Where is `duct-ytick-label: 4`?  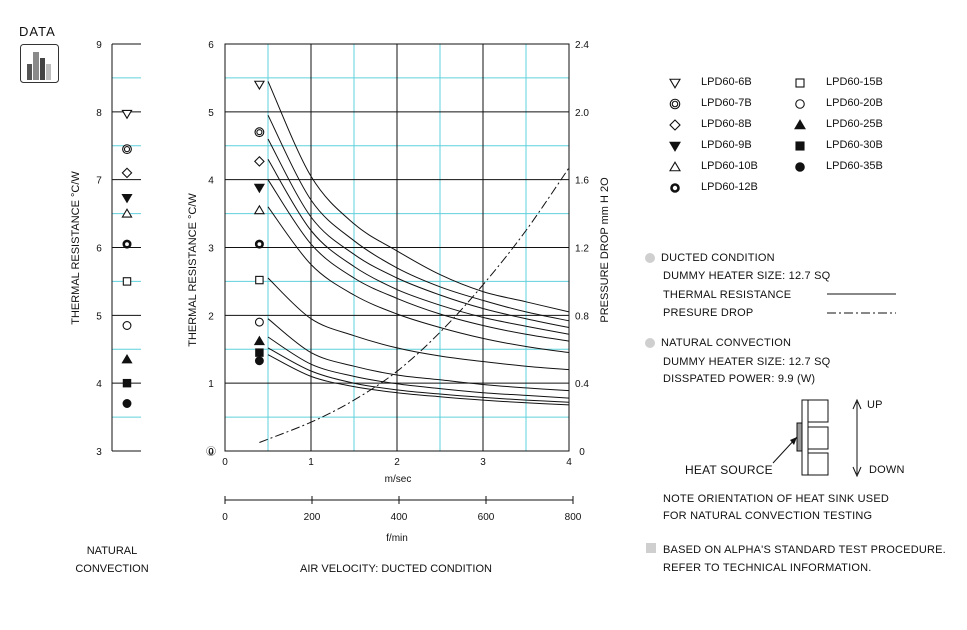
duct-ytick-label: 4 is located at coordinates (211, 181).